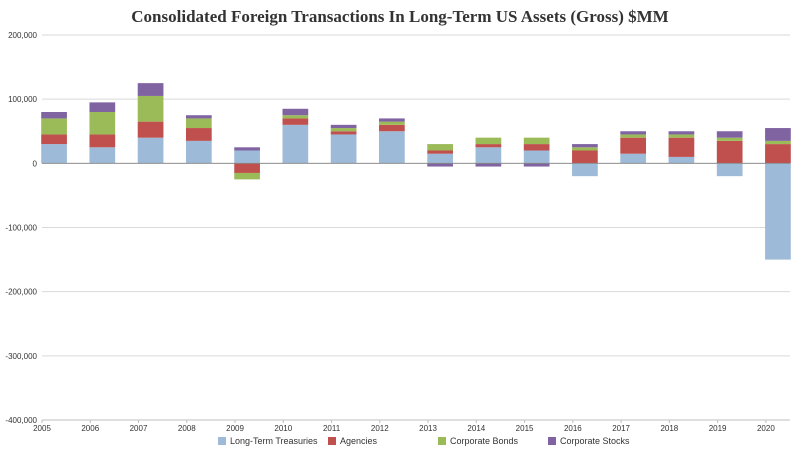 The height and width of the screenshot is (459, 800). What do you see at coordinates (235, 428) in the screenshot?
I see `x-tick-label: 2009` at bounding box center [235, 428].